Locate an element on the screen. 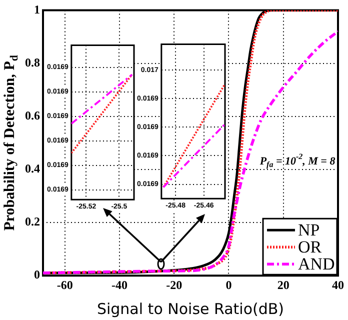  legend-label: NP is located at coordinates (309, 230).